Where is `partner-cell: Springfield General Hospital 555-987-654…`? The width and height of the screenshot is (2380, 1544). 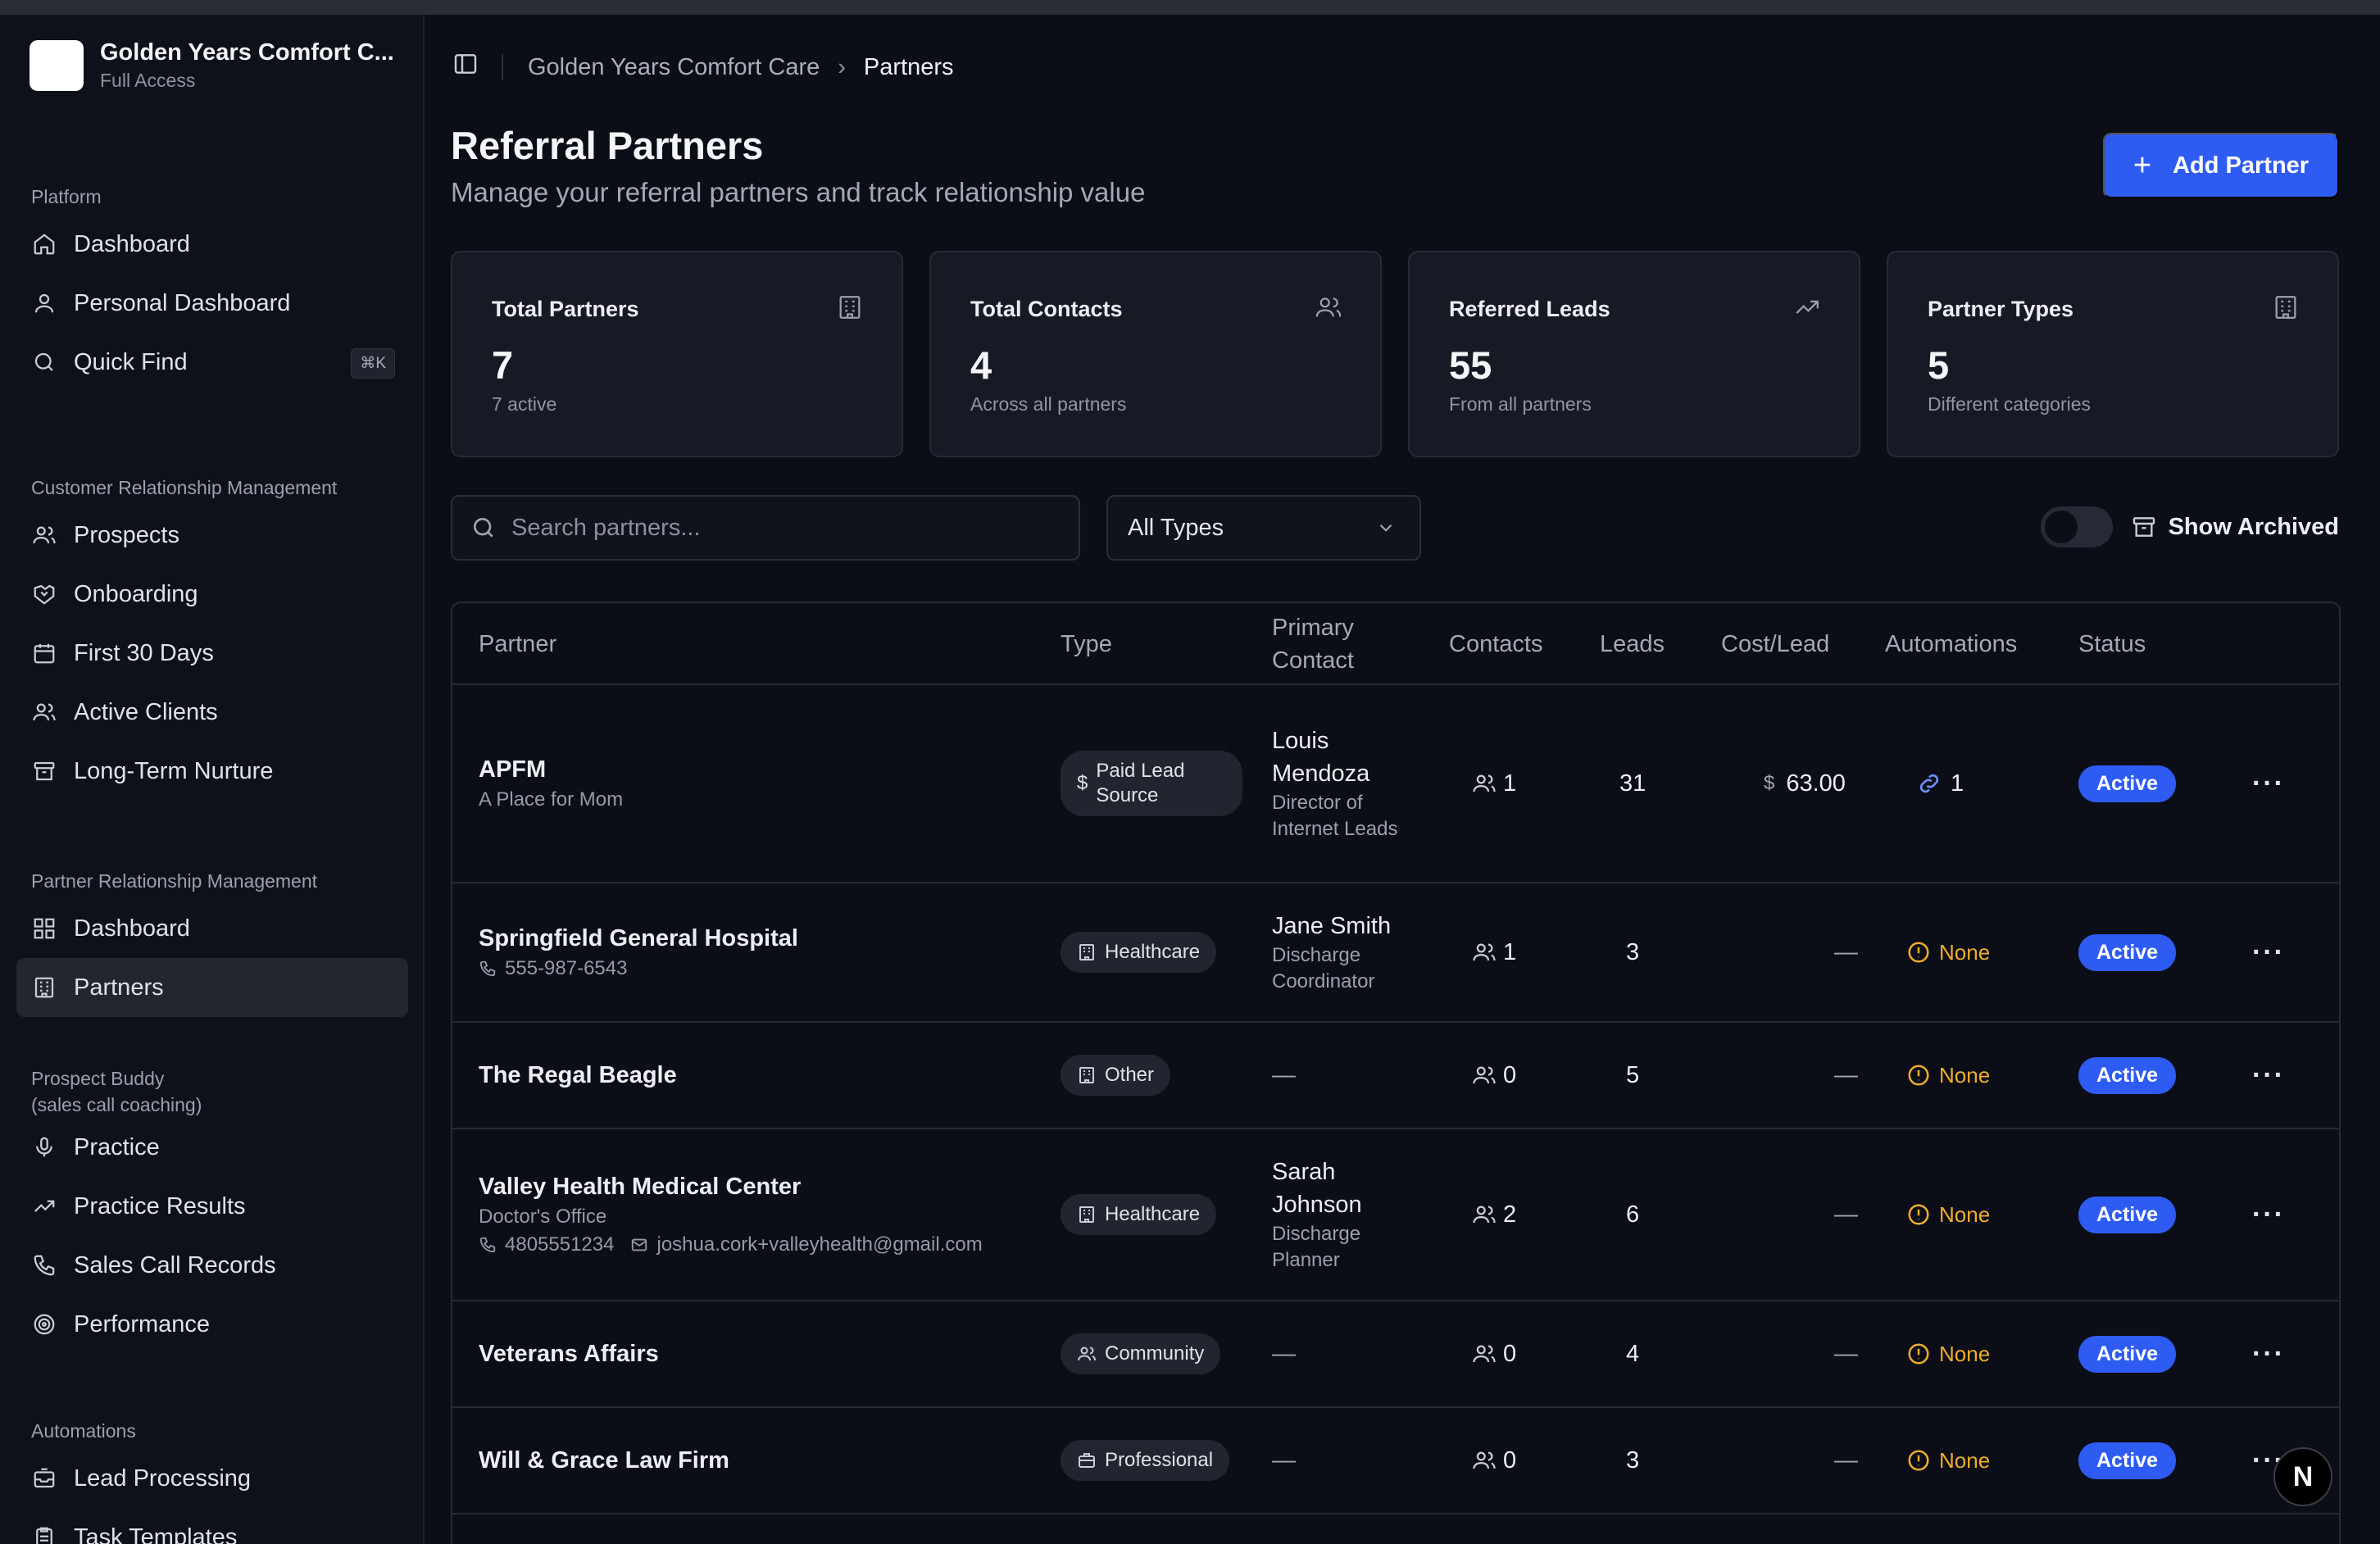 partner-cell: Springfield General Hospital 555-987-654… is located at coordinates (639, 952).